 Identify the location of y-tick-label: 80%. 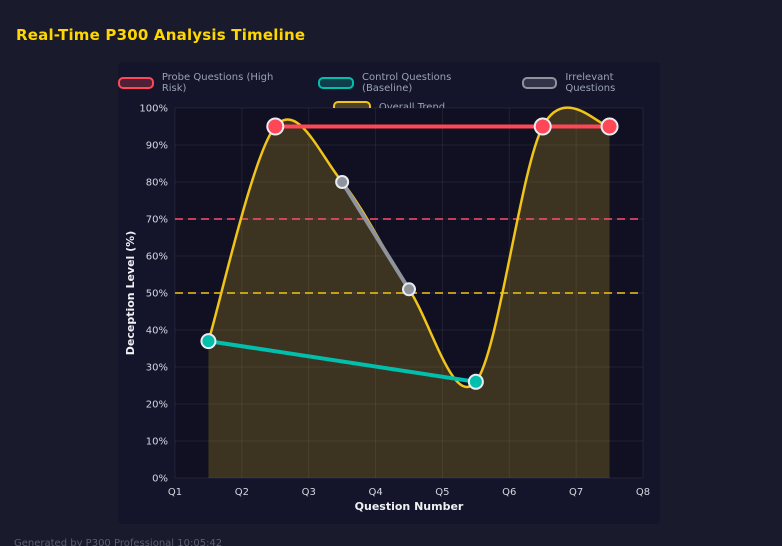
(157, 183).